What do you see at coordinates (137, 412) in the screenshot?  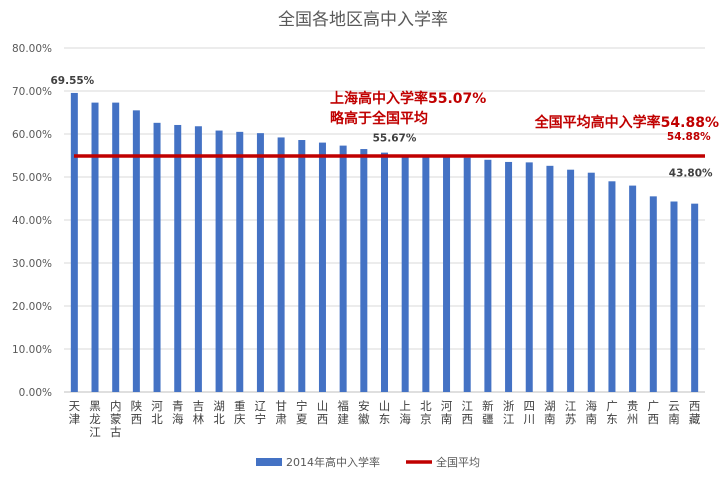 I see `x-tick-label: 陕西` at bounding box center [137, 412].